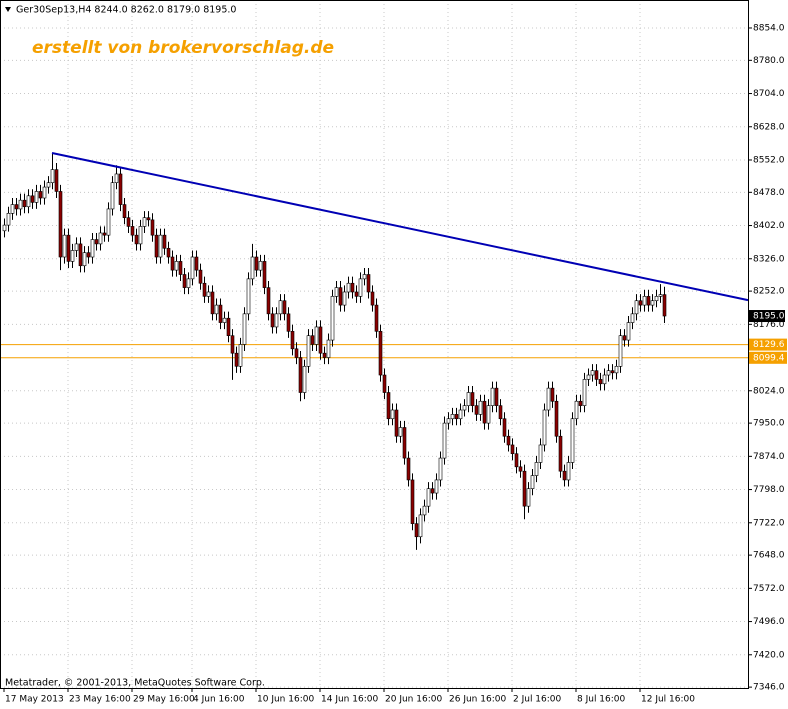  I want to click on level-marker, so click(768, 357).